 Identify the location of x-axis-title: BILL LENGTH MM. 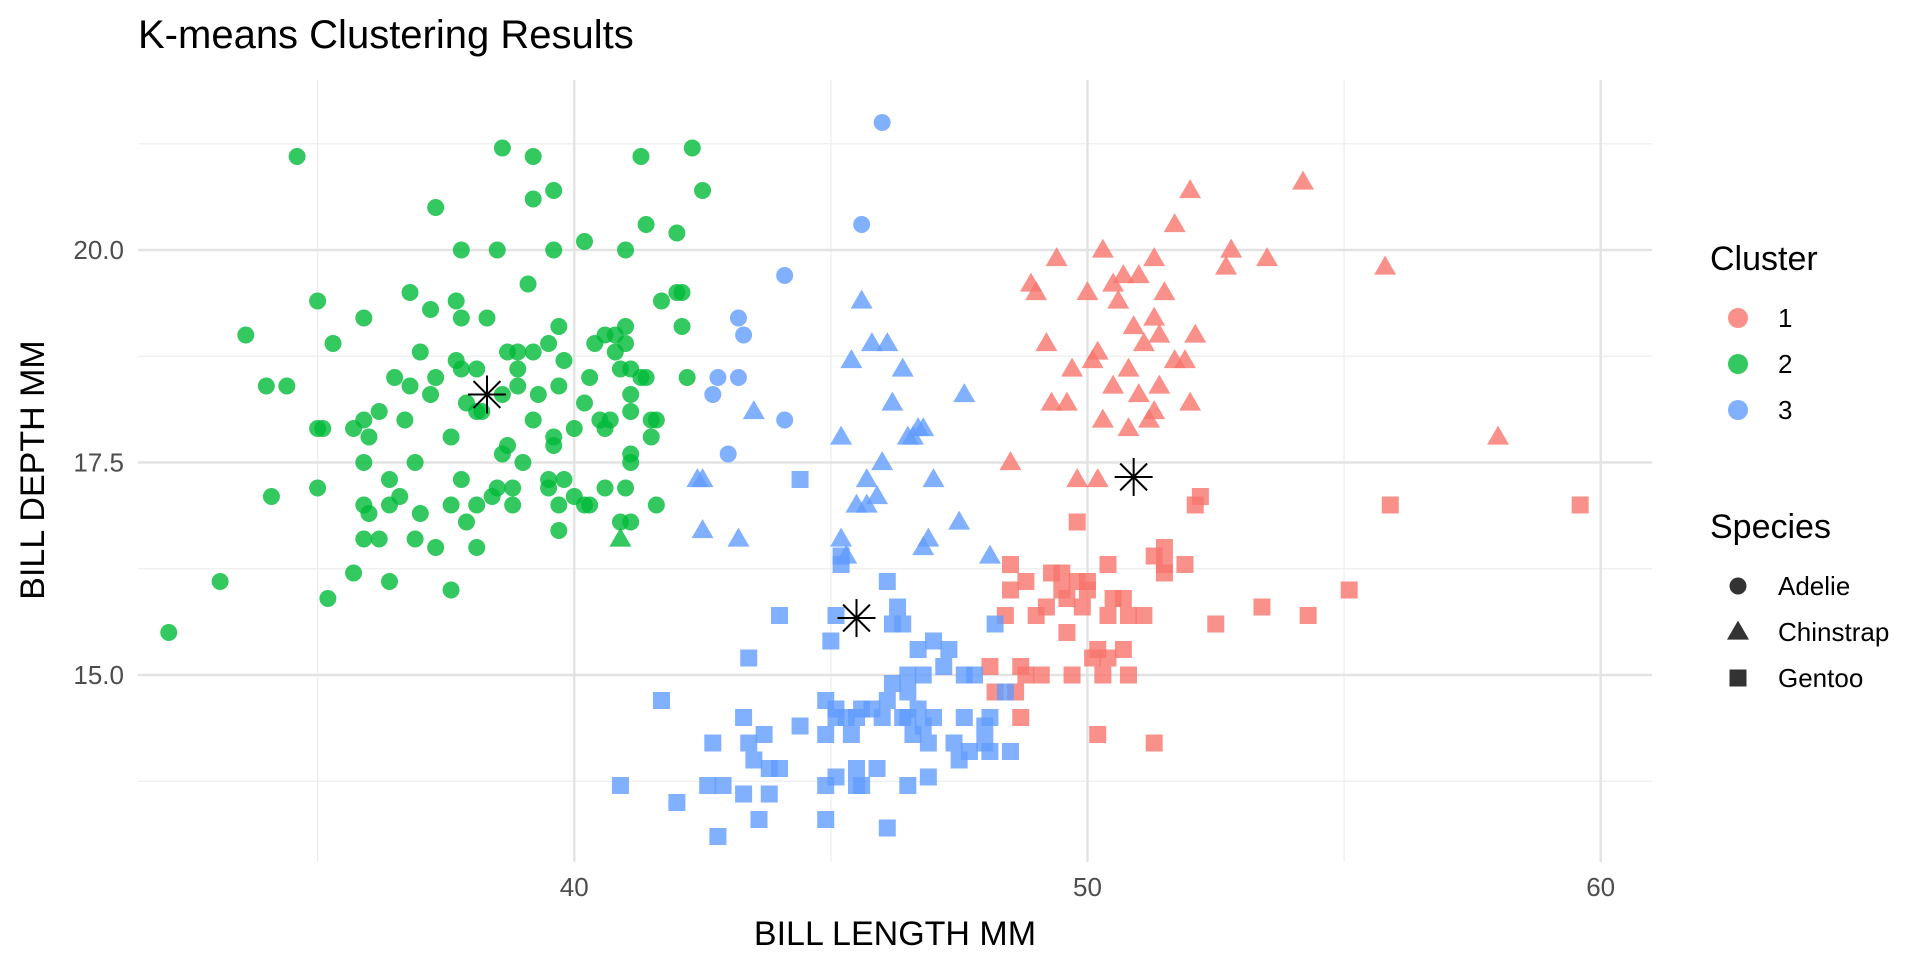
(895, 934).